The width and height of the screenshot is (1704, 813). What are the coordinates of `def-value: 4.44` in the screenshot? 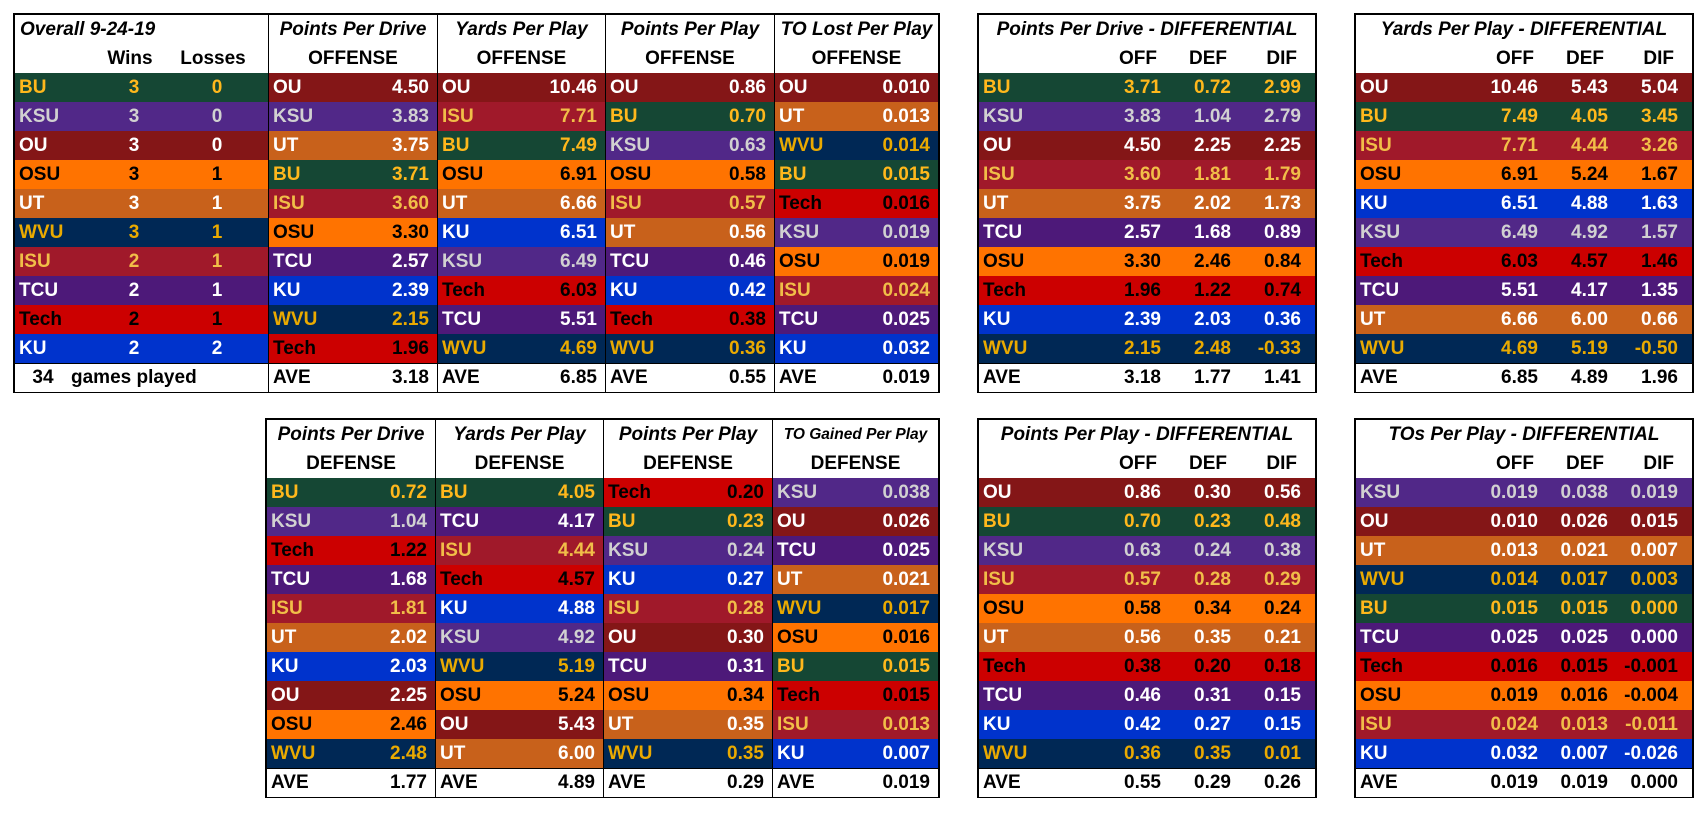 It's located at (1589, 145).